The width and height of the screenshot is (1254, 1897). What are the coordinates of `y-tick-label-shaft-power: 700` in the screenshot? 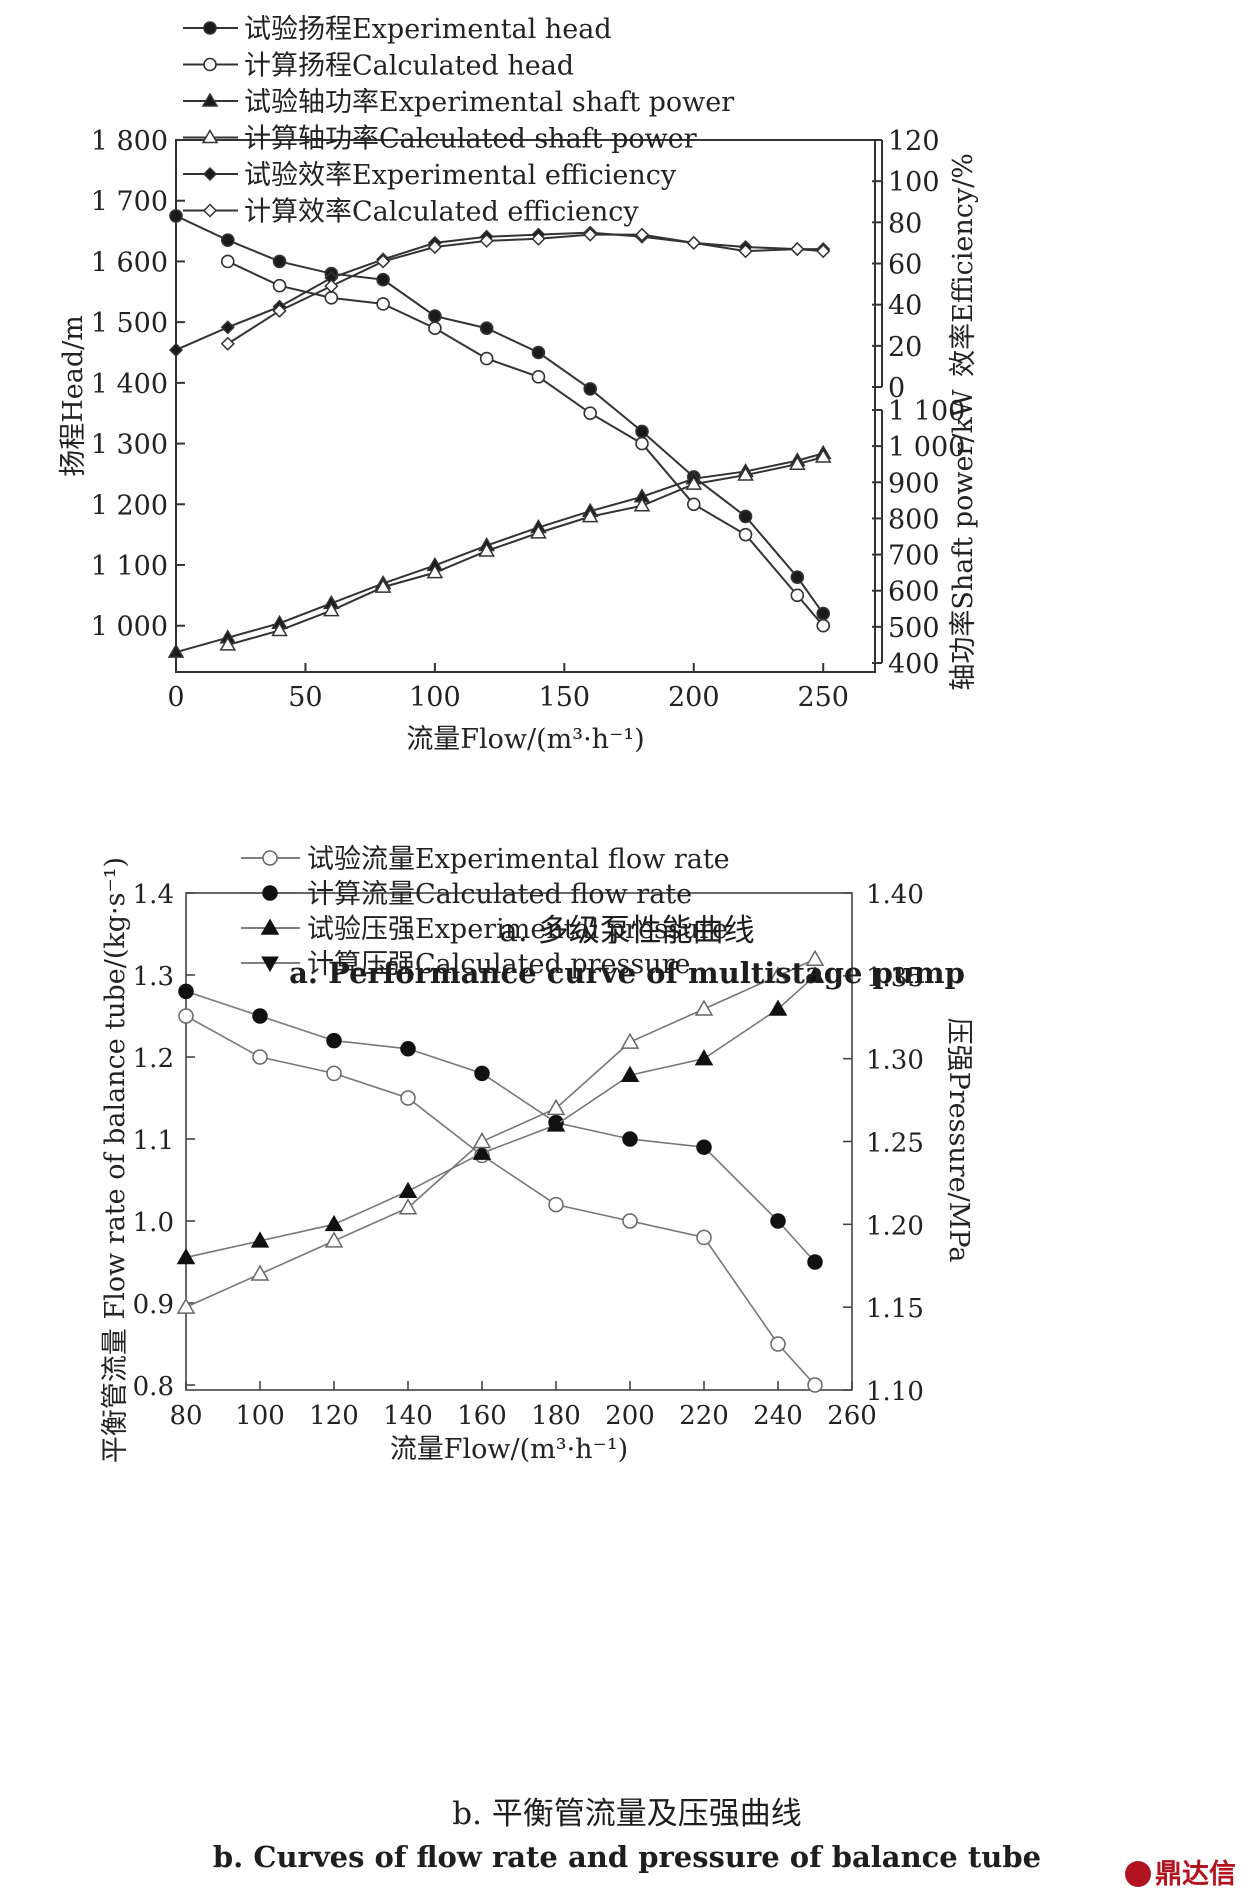 It's located at (914, 556).